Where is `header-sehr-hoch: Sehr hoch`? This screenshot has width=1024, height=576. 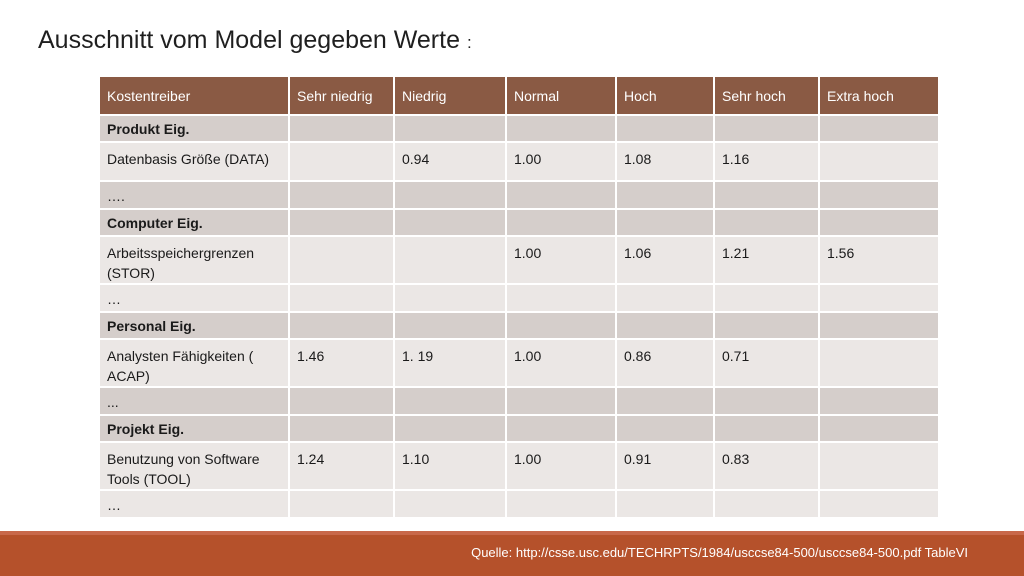 header-sehr-hoch: Sehr hoch is located at coordinates (766, 96).